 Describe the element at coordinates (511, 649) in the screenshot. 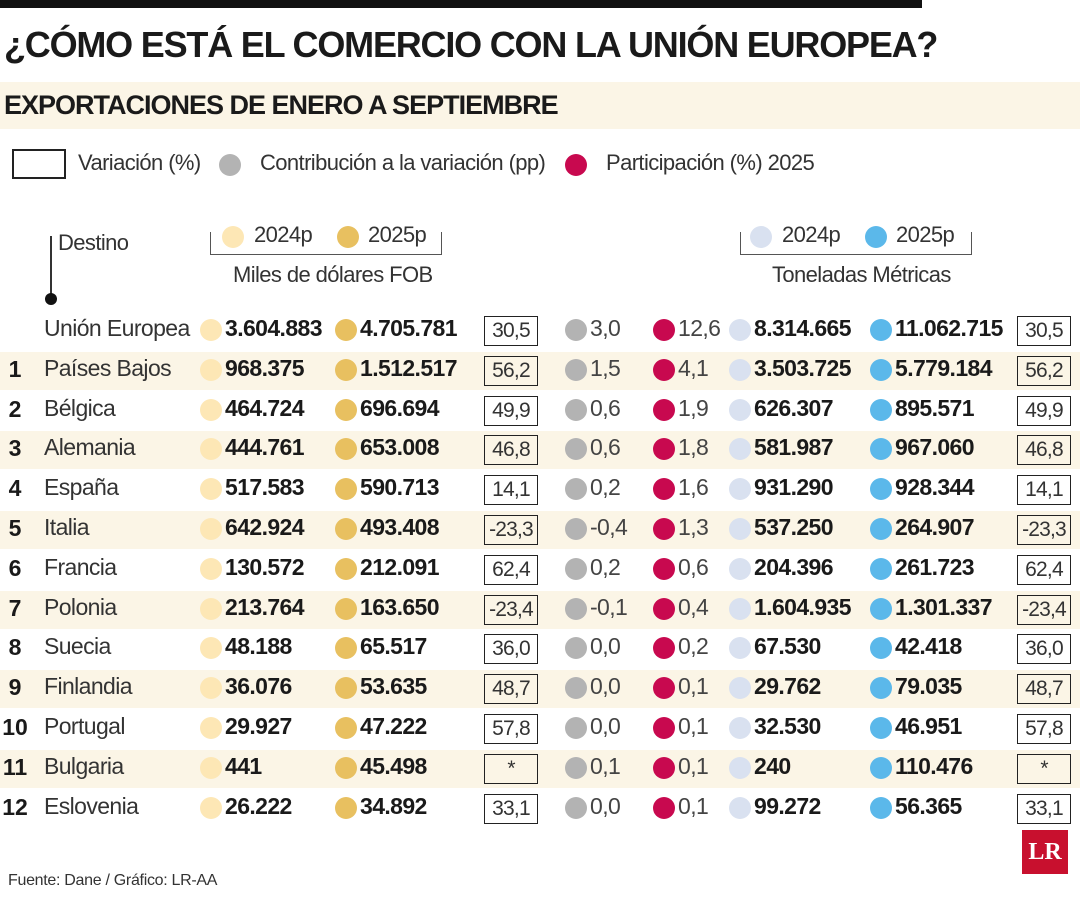

I see `variation: 36,0` at that location.